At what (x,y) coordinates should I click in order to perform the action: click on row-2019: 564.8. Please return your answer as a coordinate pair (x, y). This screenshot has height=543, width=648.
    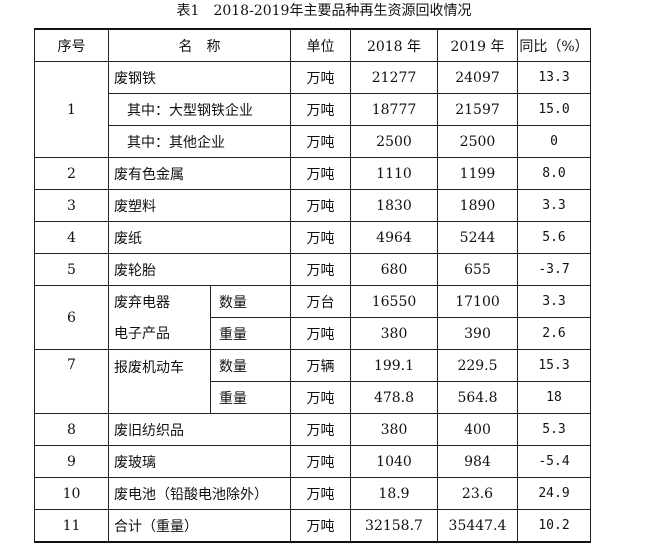
    Looking at the image, I should click on (477, 397).